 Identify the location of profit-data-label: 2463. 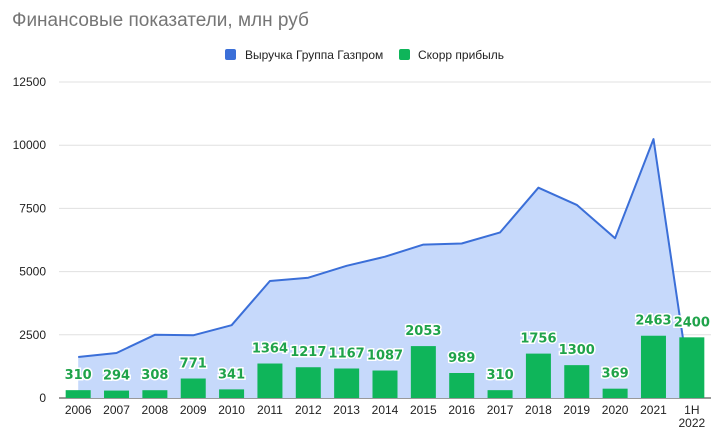
(653, 321).